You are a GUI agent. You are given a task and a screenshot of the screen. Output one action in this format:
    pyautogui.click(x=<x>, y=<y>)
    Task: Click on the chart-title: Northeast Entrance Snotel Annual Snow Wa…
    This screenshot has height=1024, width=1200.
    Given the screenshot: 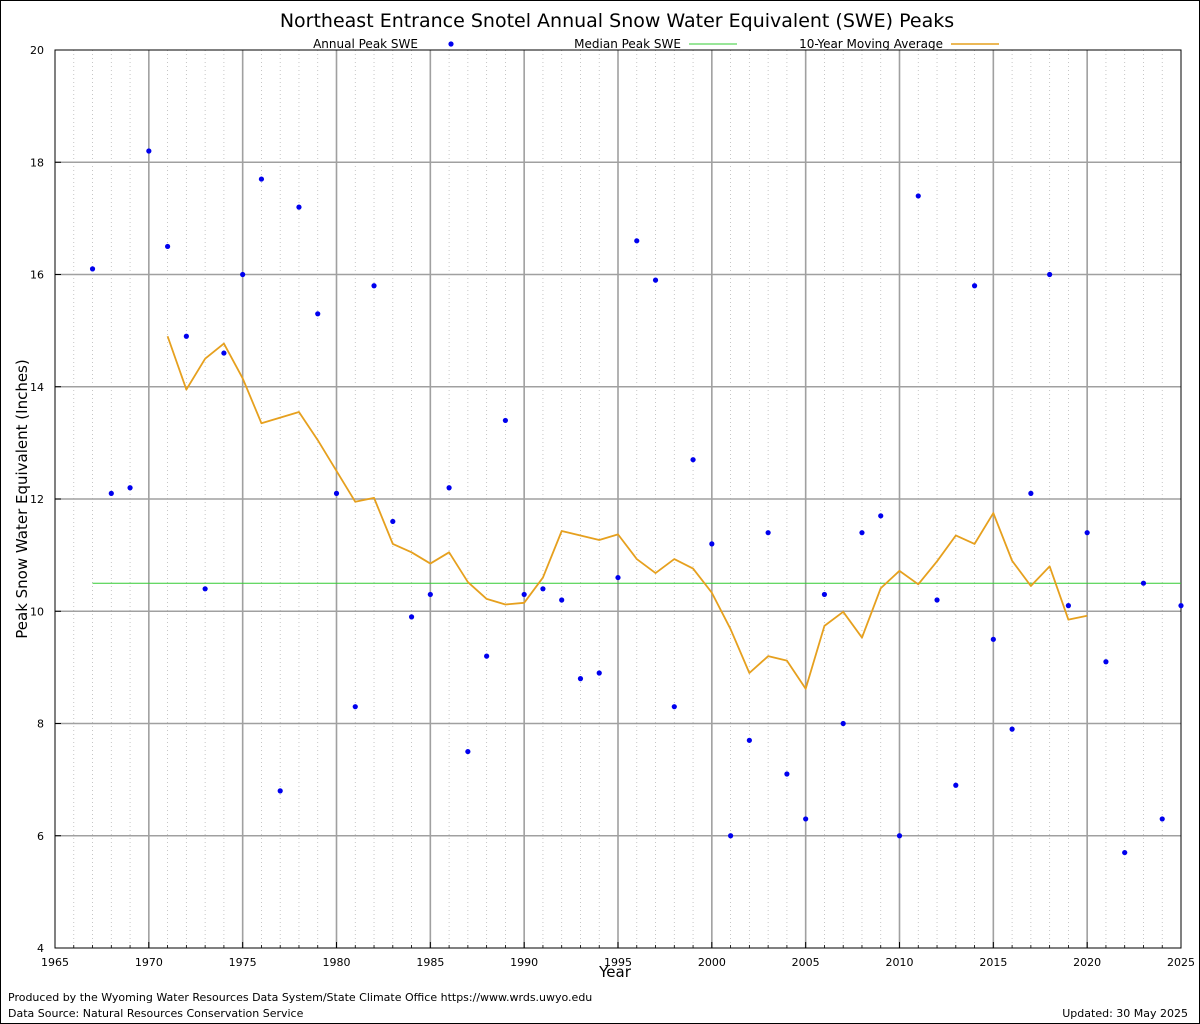 What is the action you would take?
    pyautogui.click(x=617, y=21)
    